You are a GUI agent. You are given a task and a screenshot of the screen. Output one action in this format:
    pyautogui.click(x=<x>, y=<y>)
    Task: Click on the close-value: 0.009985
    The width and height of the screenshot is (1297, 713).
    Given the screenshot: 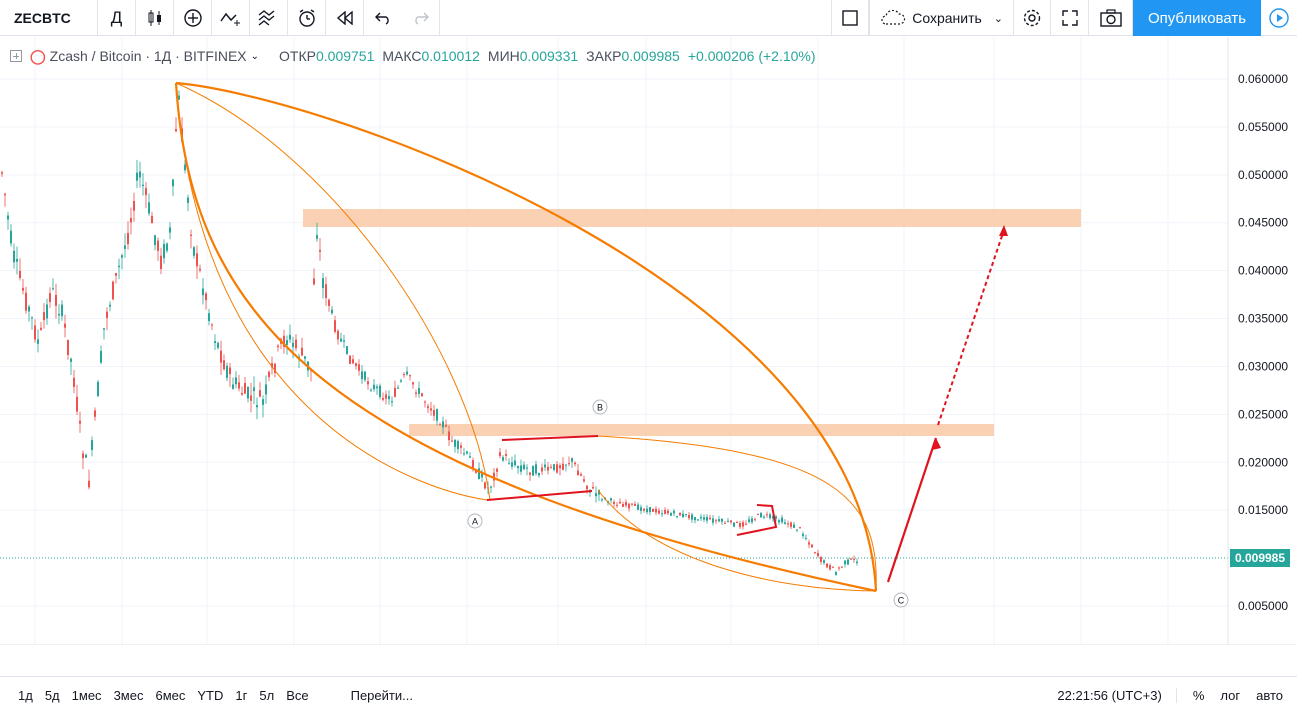 What is the action you would take?
    pyautogui.click(x=650, y=56)
    